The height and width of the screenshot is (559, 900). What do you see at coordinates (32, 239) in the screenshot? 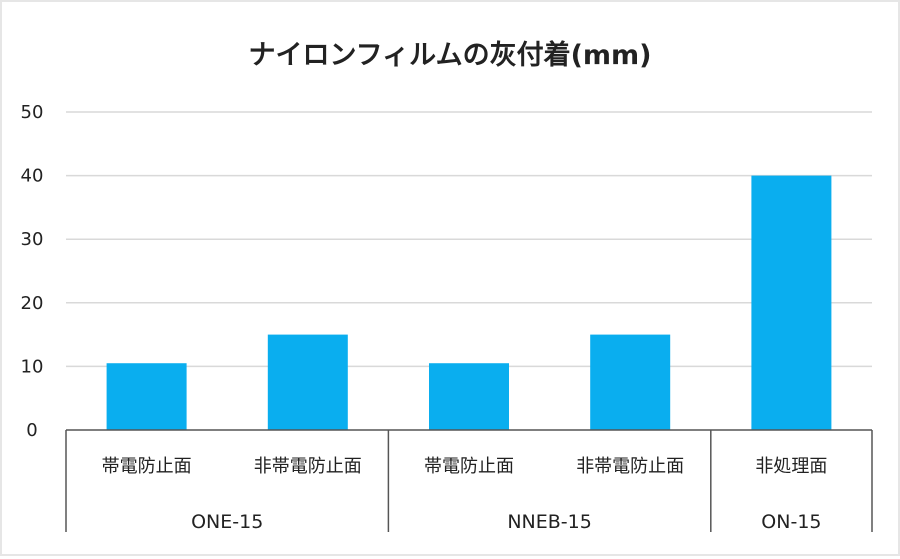
I see `y-tick-label: 30` at bounding box center [32, 239].